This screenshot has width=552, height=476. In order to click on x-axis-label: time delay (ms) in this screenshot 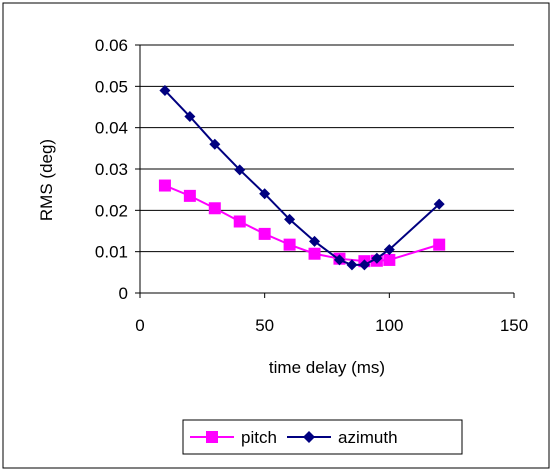, I will do `click(327, 367)`.